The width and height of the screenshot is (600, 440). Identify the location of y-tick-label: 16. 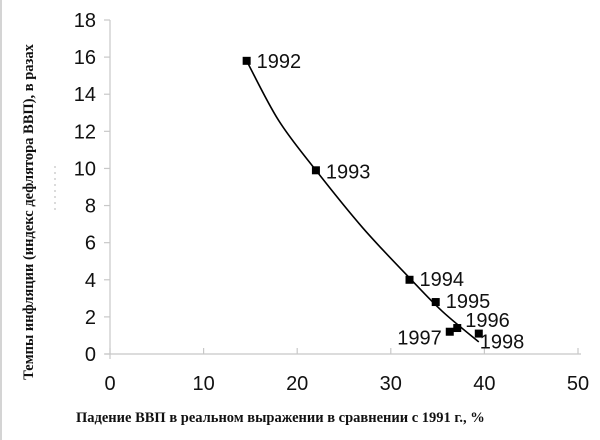
(85, 58).